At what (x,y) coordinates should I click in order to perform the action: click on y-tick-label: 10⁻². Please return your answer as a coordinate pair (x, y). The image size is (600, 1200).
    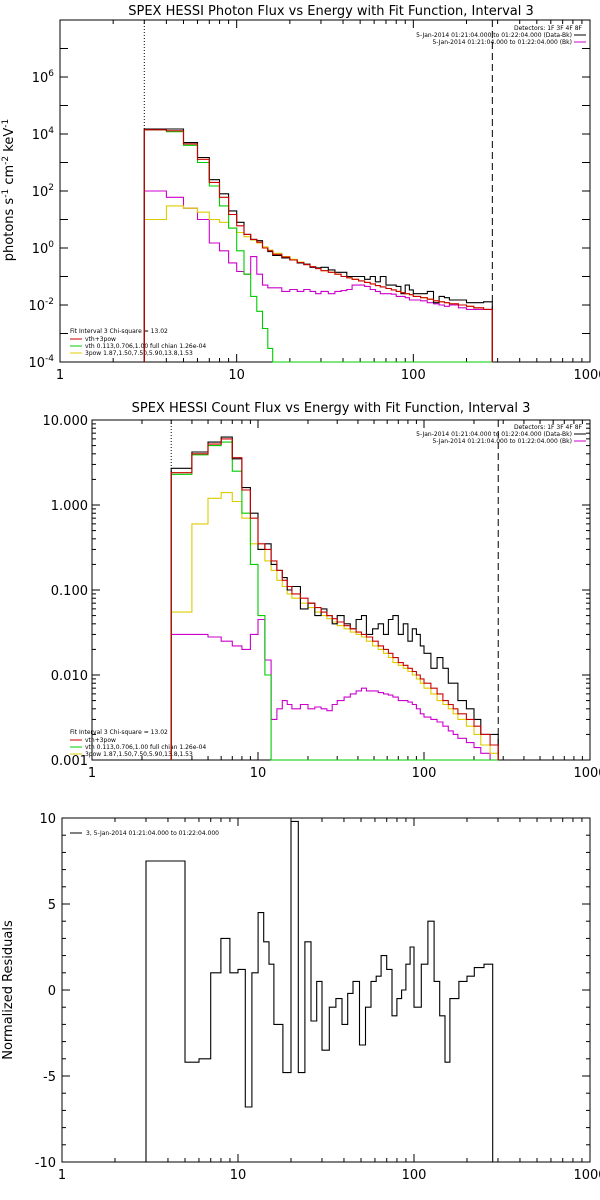
    Looking at the image, I should click on (41, 305).